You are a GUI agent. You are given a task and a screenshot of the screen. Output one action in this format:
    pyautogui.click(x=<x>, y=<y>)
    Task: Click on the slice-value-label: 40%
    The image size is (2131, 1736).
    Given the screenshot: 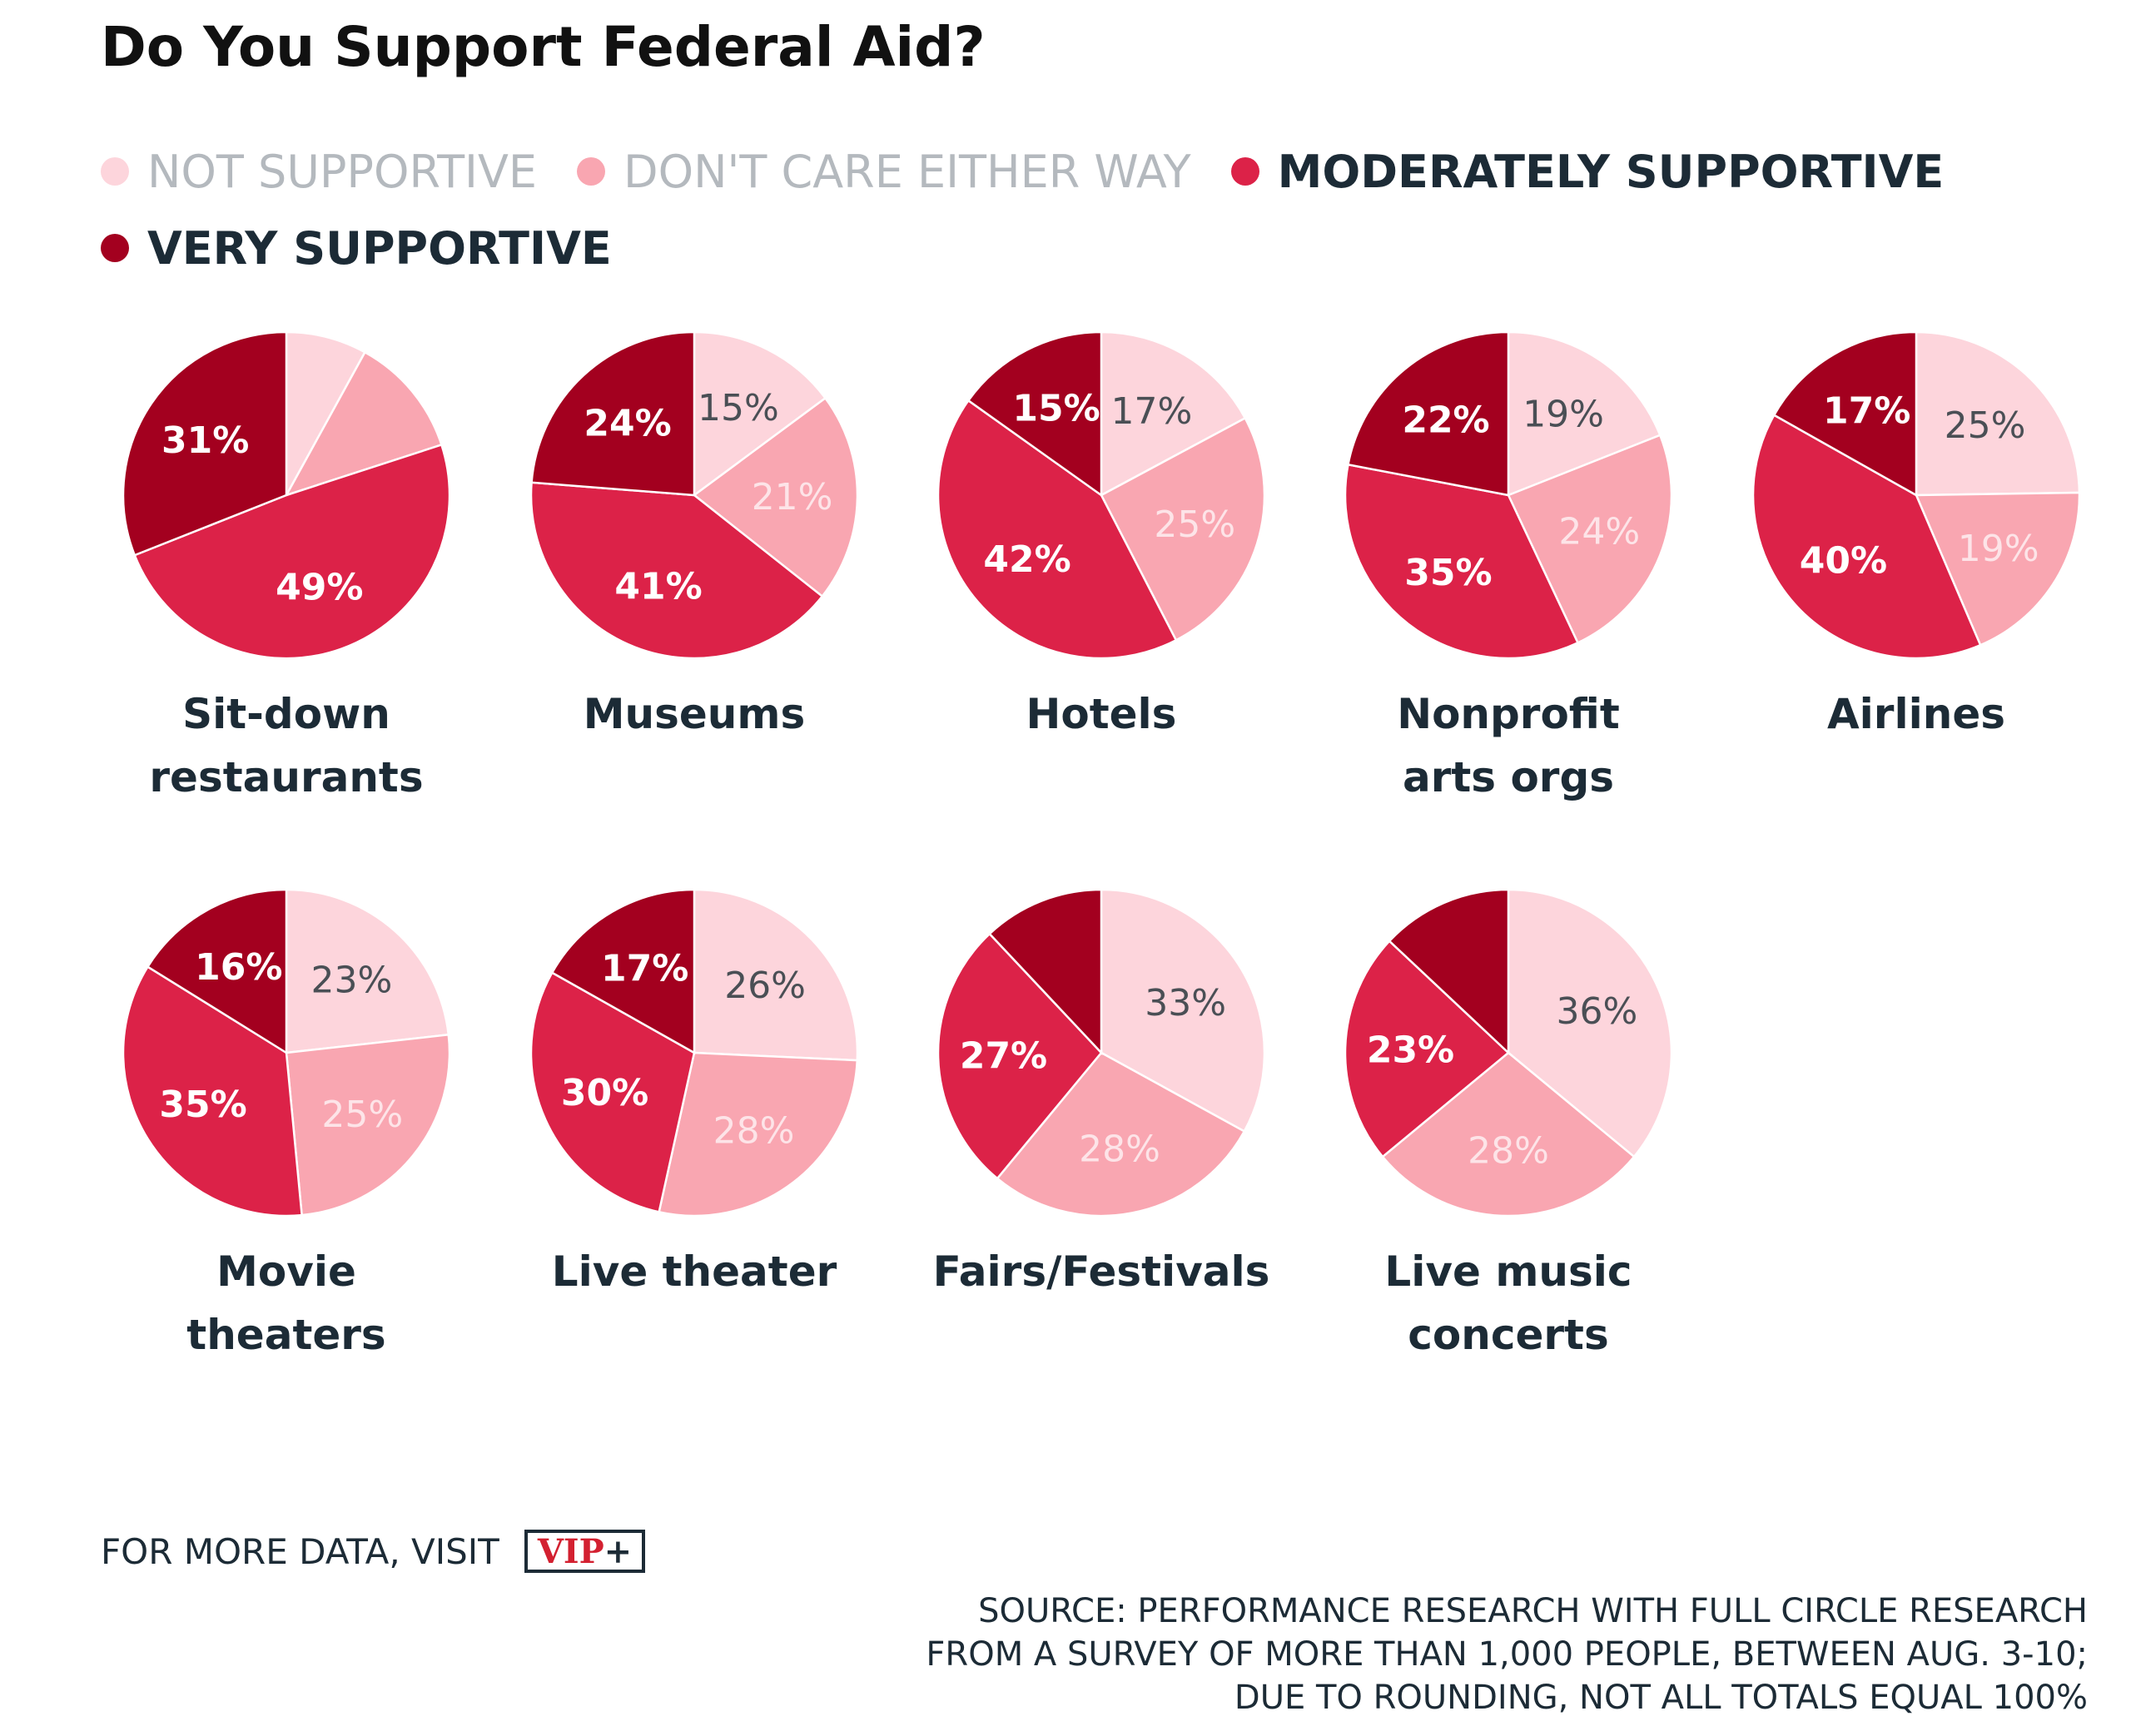 What is the action you would take?
    pyautogui.click(x=1843, y=561)
    